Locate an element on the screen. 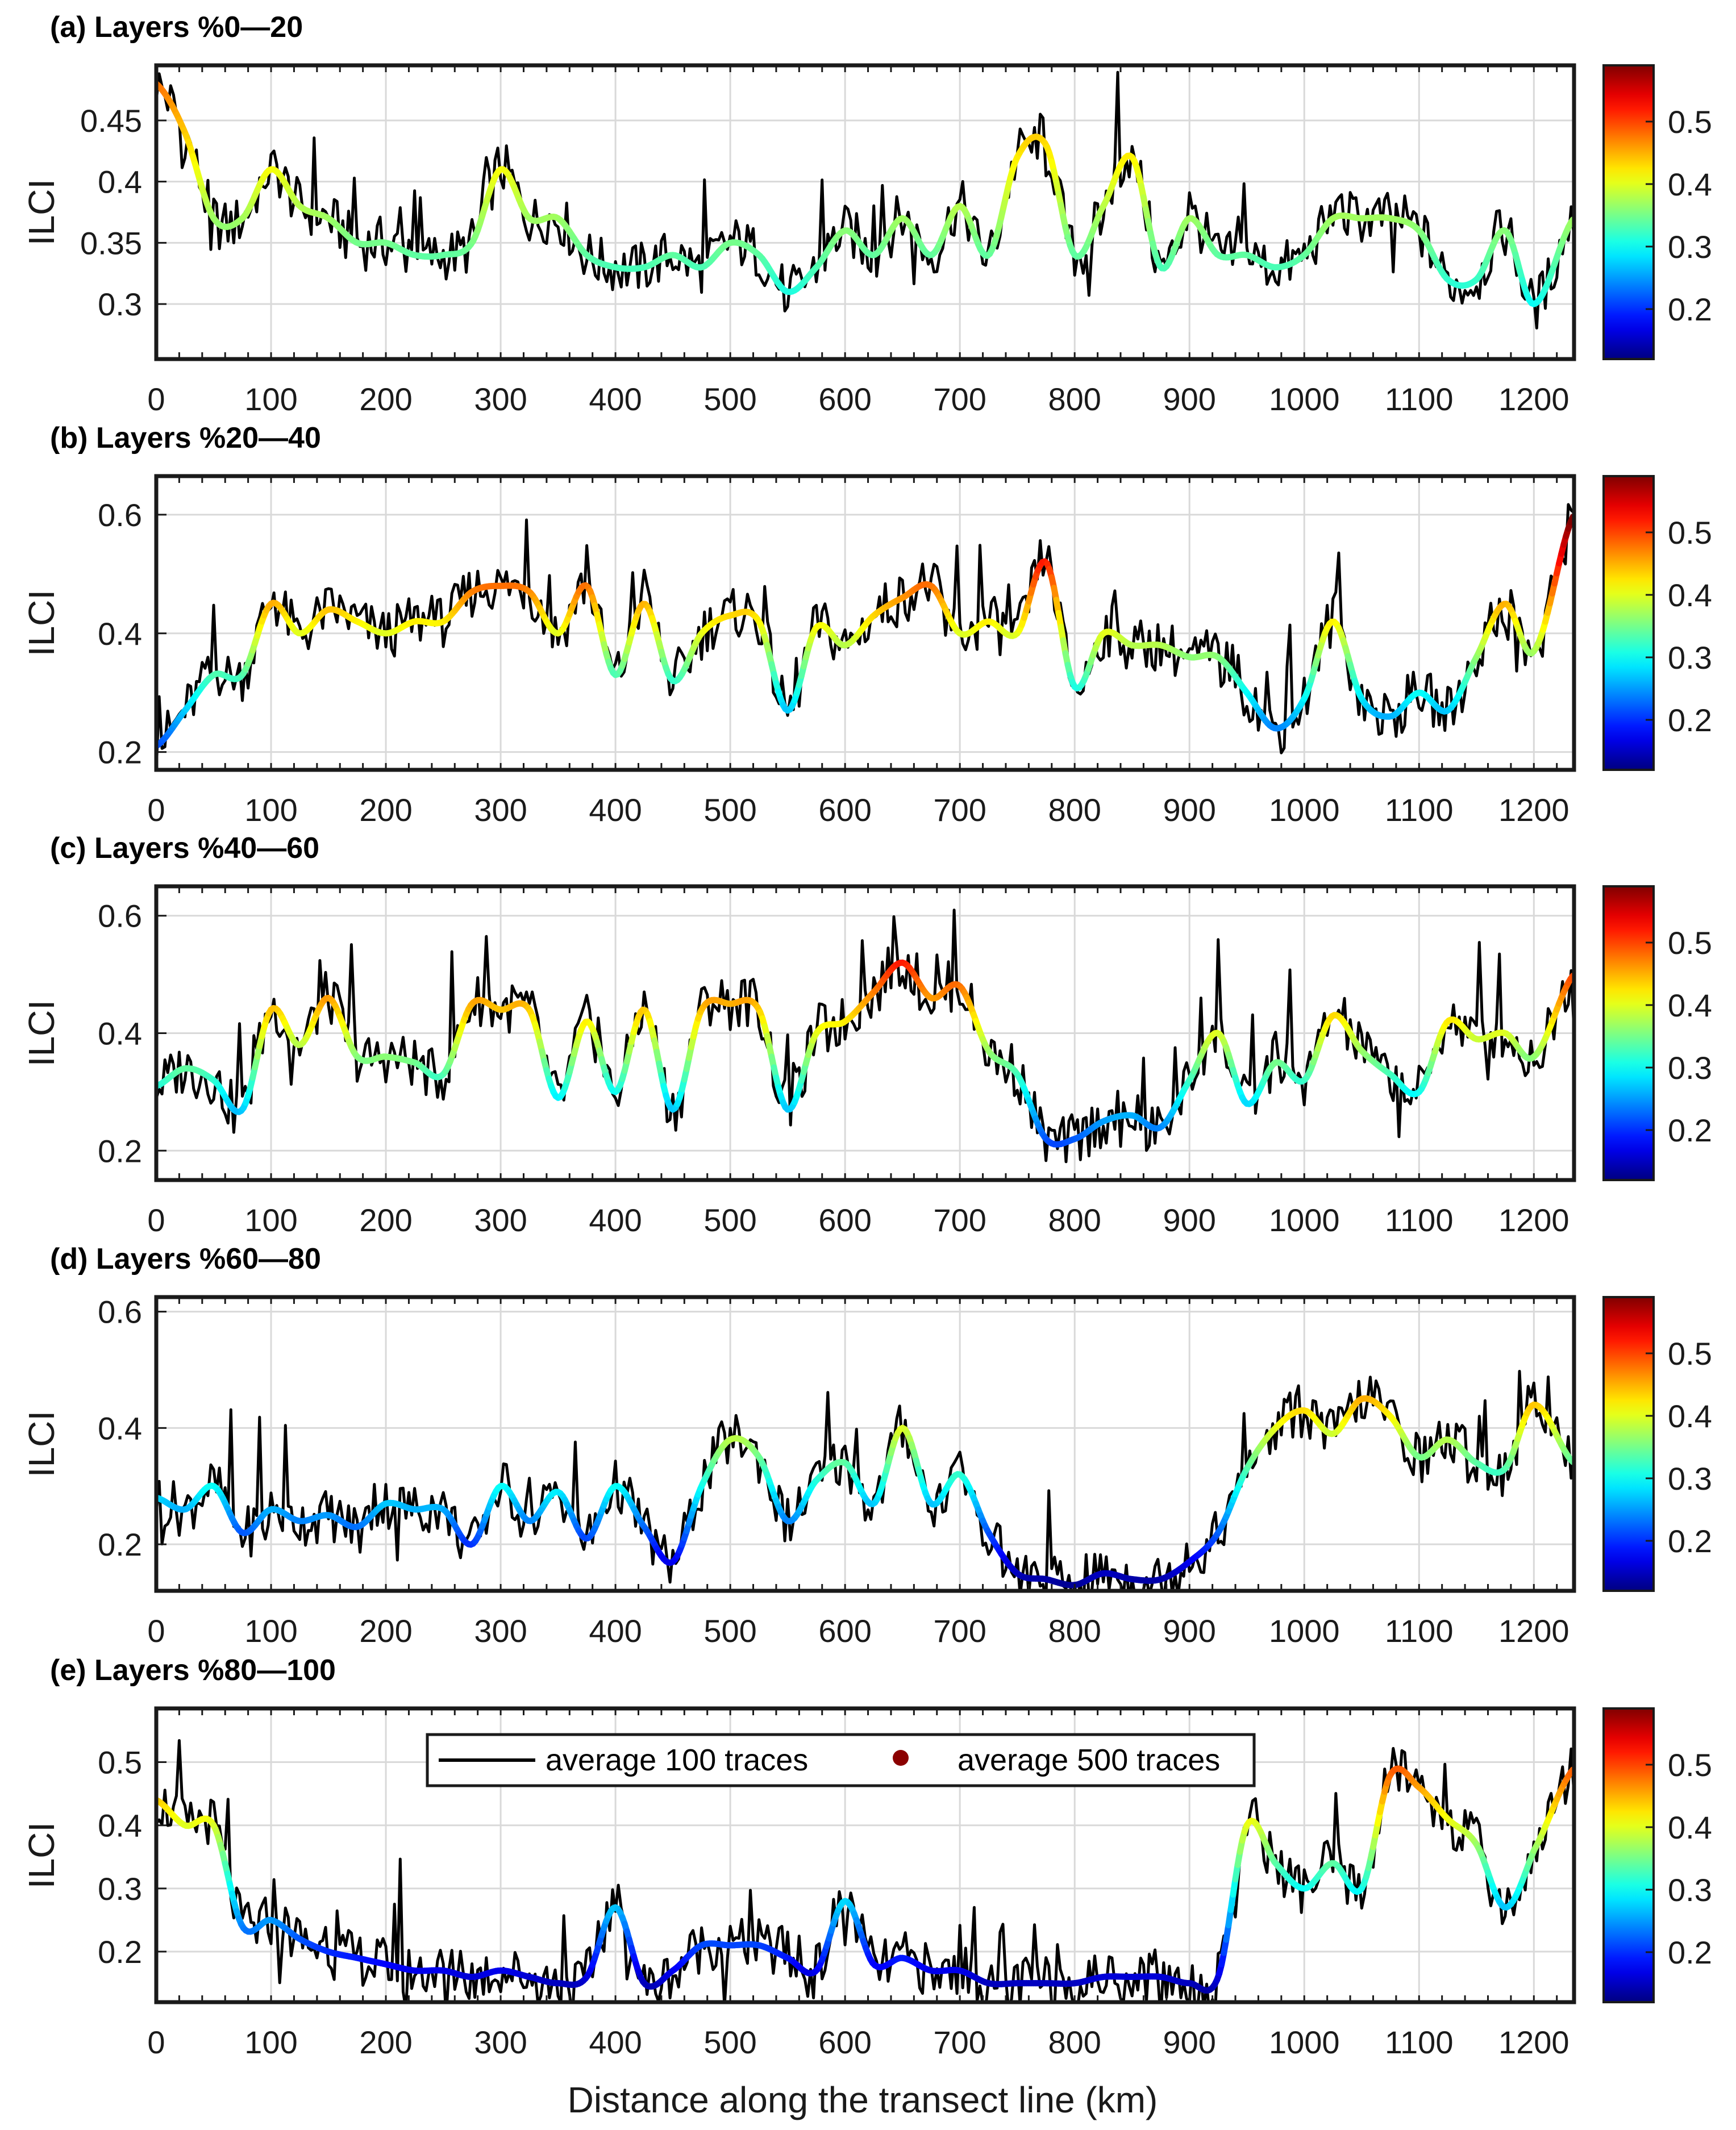  legend-dot-label: average 500 traces is located at coordinates (1088, 1760).